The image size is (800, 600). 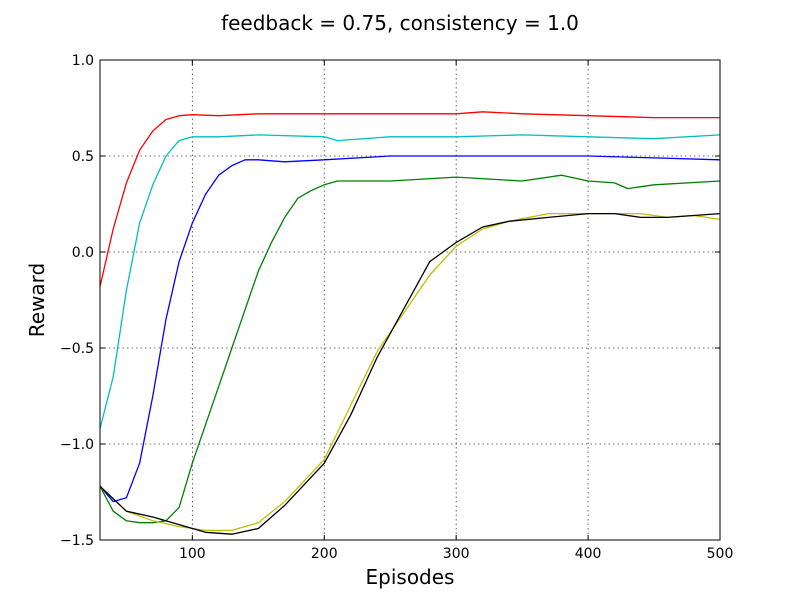 What do you see at coordinates (400, 23) in the screenshot?
I see `chart-title: feedback = 0.75, consistency = 1.0` at bounding box center [400, 23].